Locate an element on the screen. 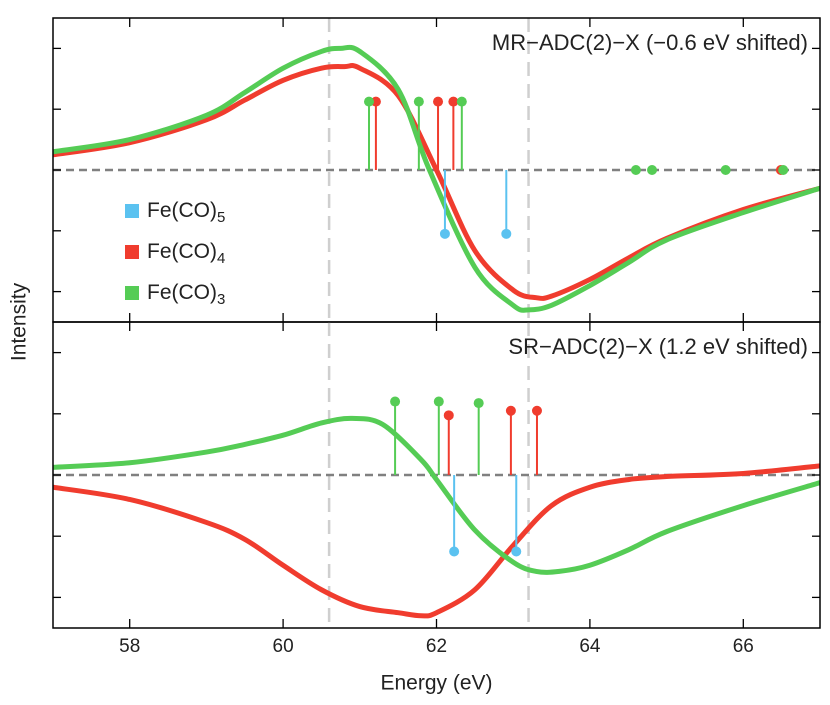  legend-label: Fe(CO)5 is located at coordinates (186, 212).